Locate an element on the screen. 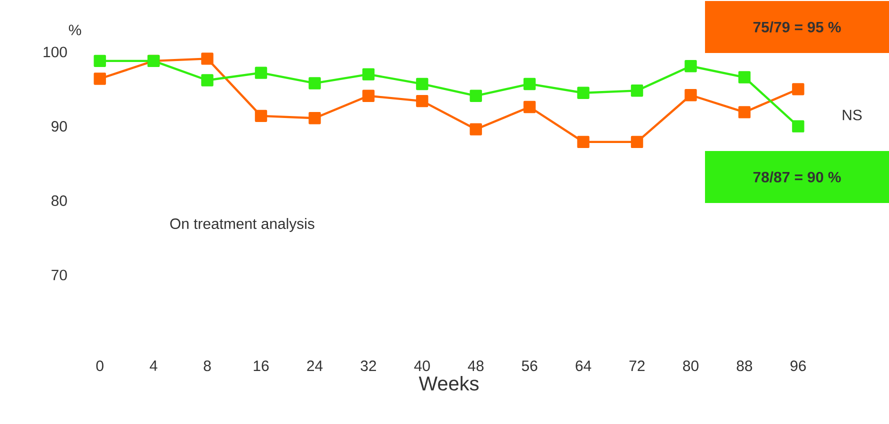  annotation: On treatment analysis is located at coordinates (242, 225).